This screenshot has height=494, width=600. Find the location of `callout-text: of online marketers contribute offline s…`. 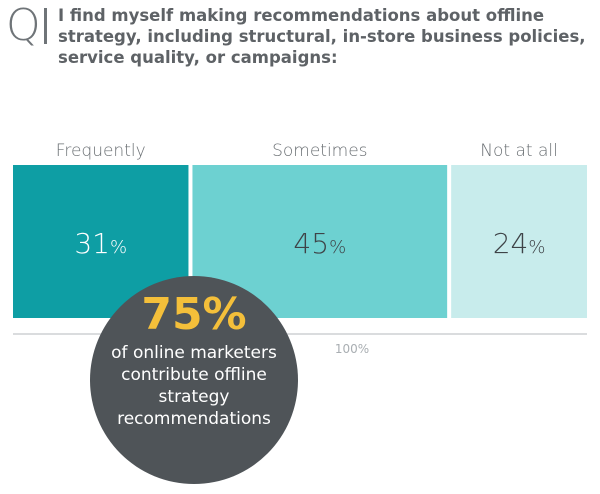

callout-text: of online marketers contribute offline s… is located at coordinates (194, 386).